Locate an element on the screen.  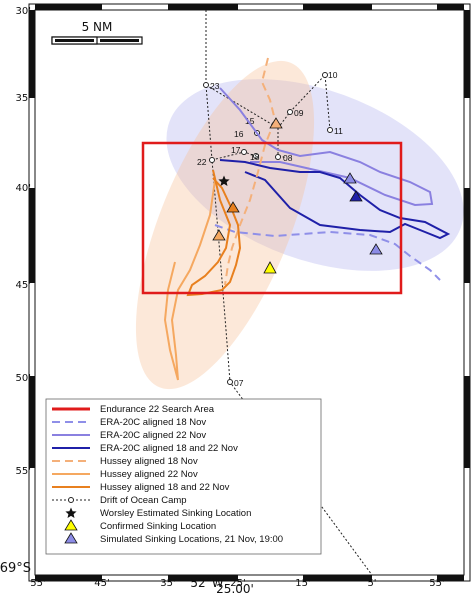
era-18-nov-track is located at coordinates (327, 252).